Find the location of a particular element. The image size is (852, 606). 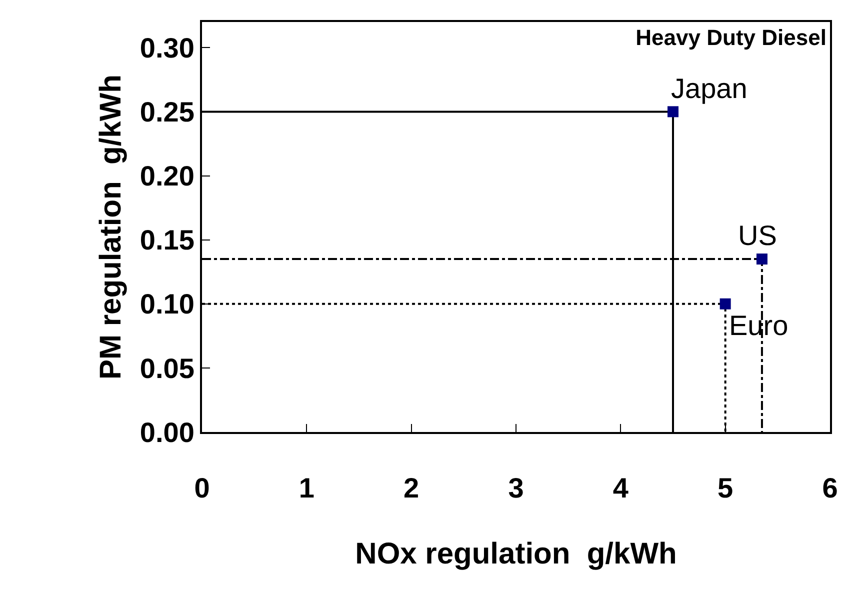

x-tick-label: 2 is located at coordinates (412, 488).